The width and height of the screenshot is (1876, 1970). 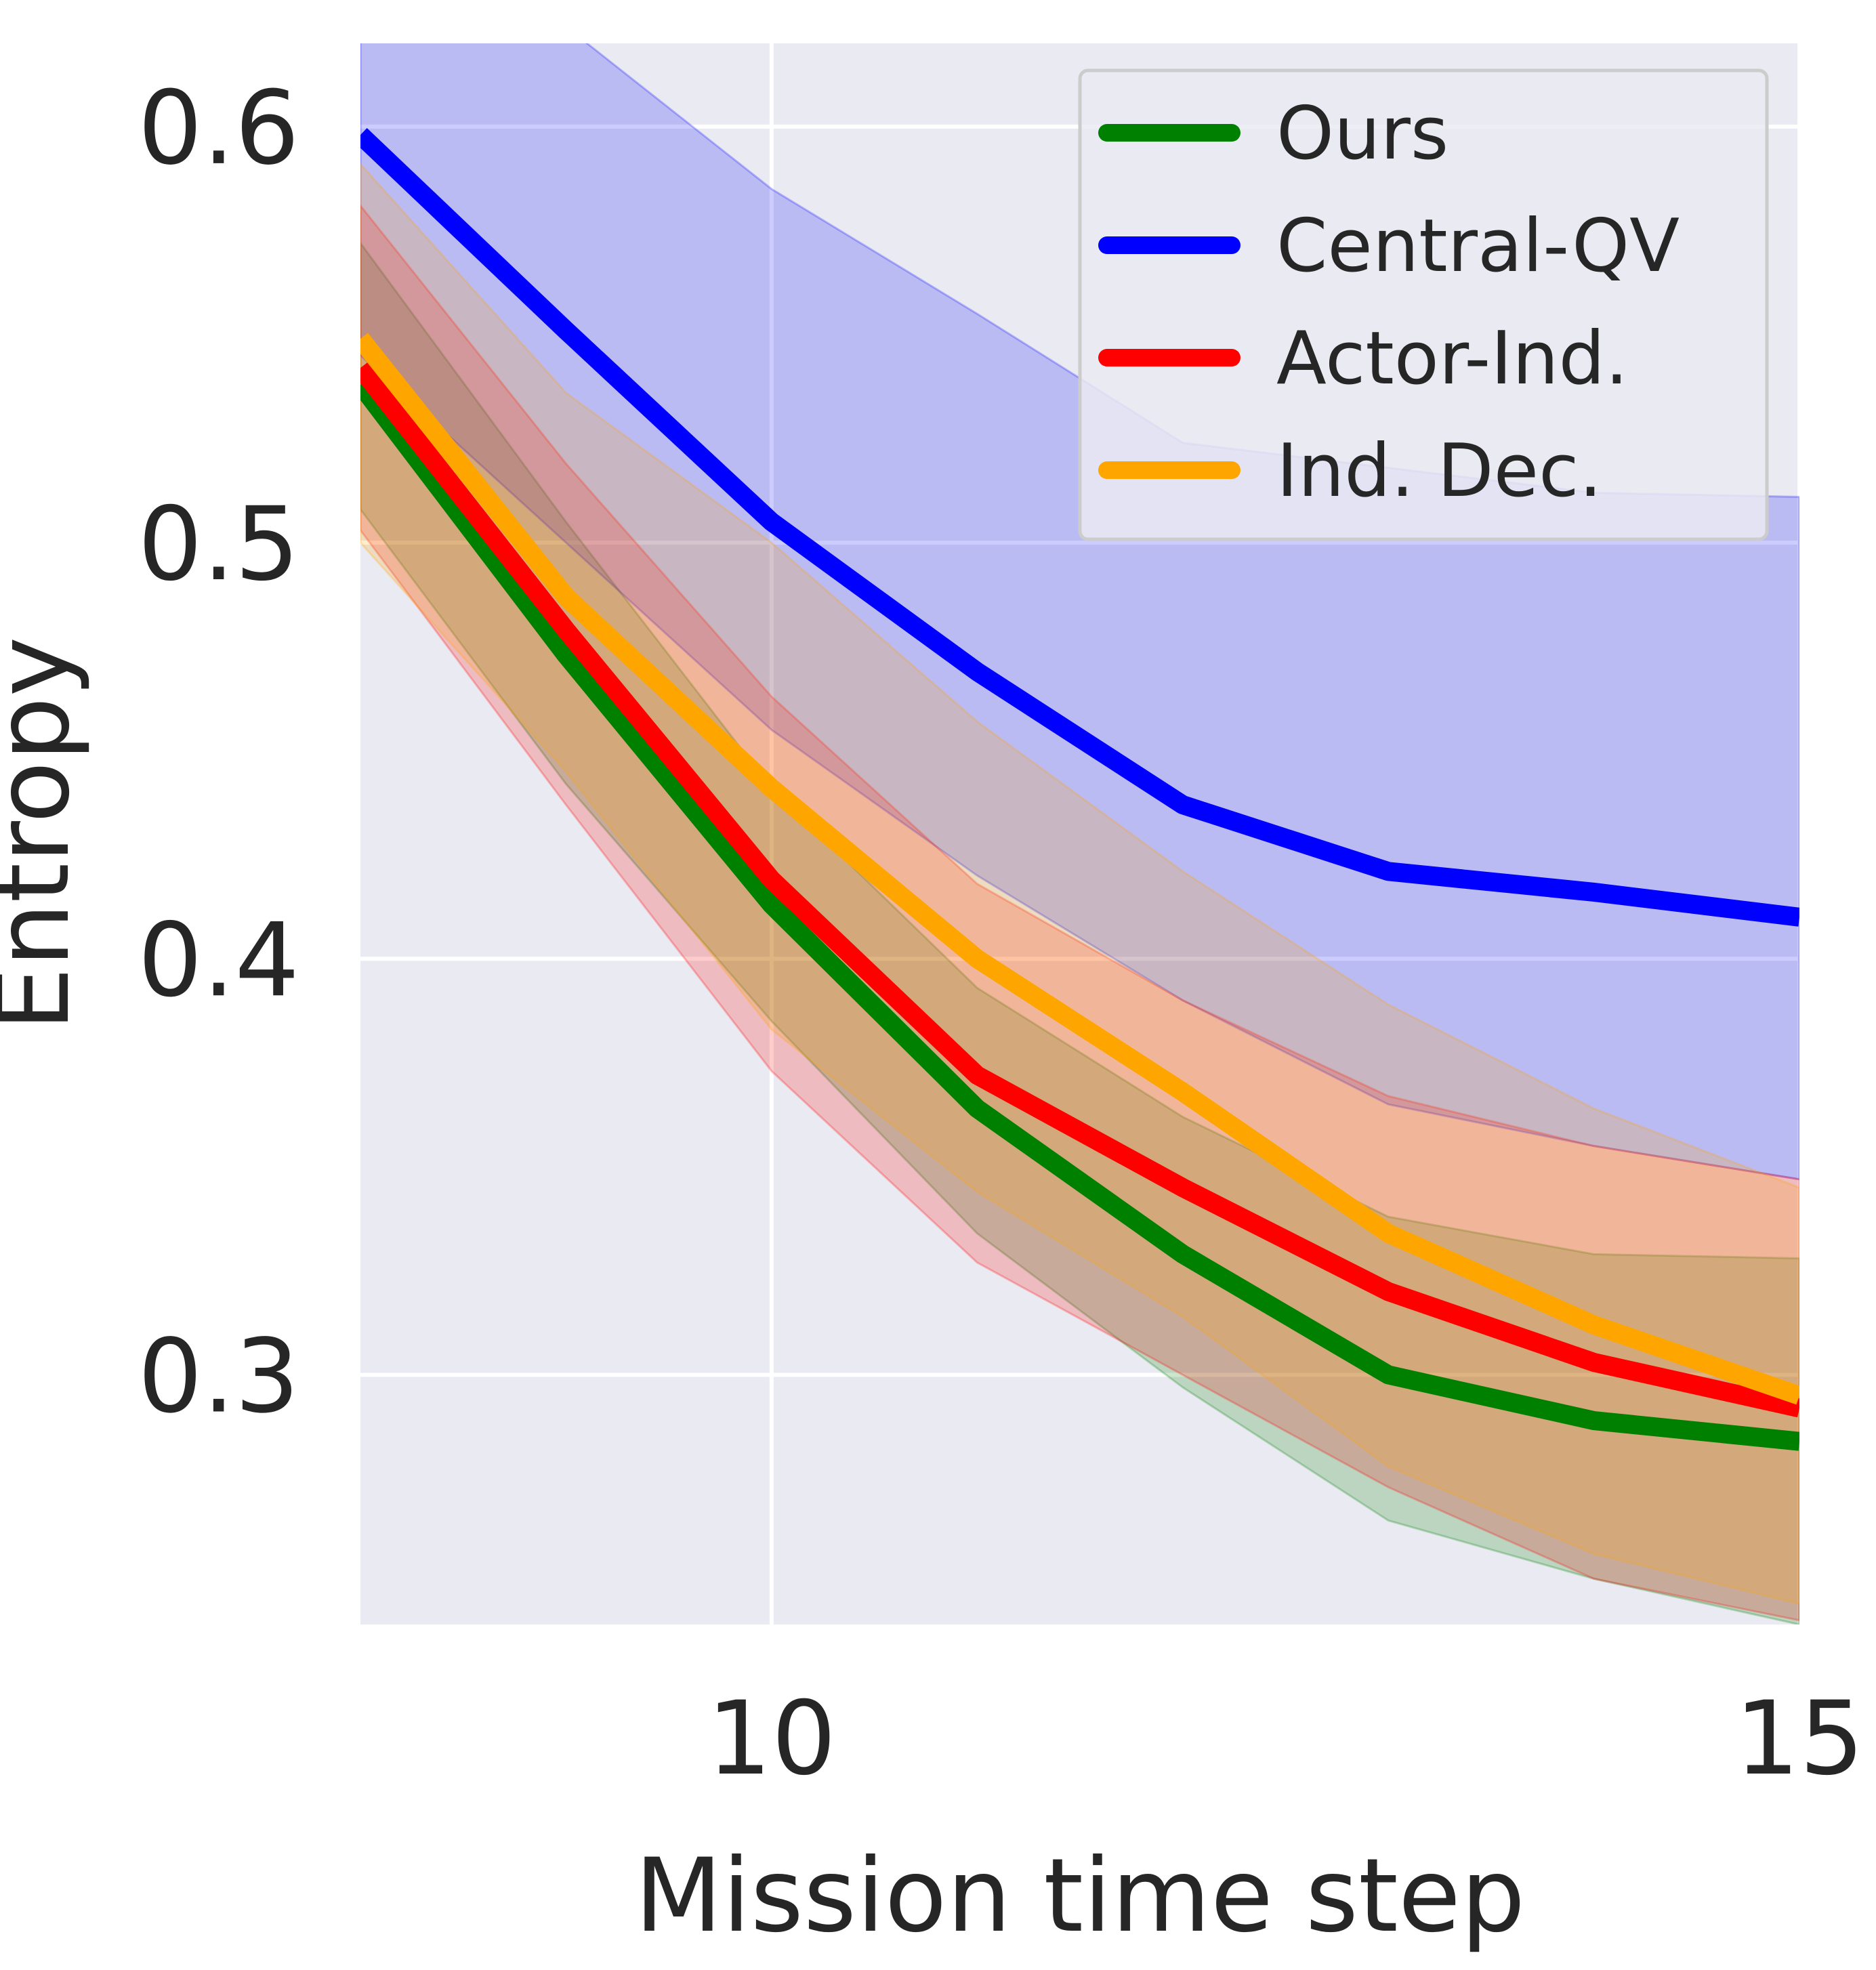 I want to click on legend: Ours Central-QV Actor-Ind. Ind. Dec., so click(x=1423, y=304).